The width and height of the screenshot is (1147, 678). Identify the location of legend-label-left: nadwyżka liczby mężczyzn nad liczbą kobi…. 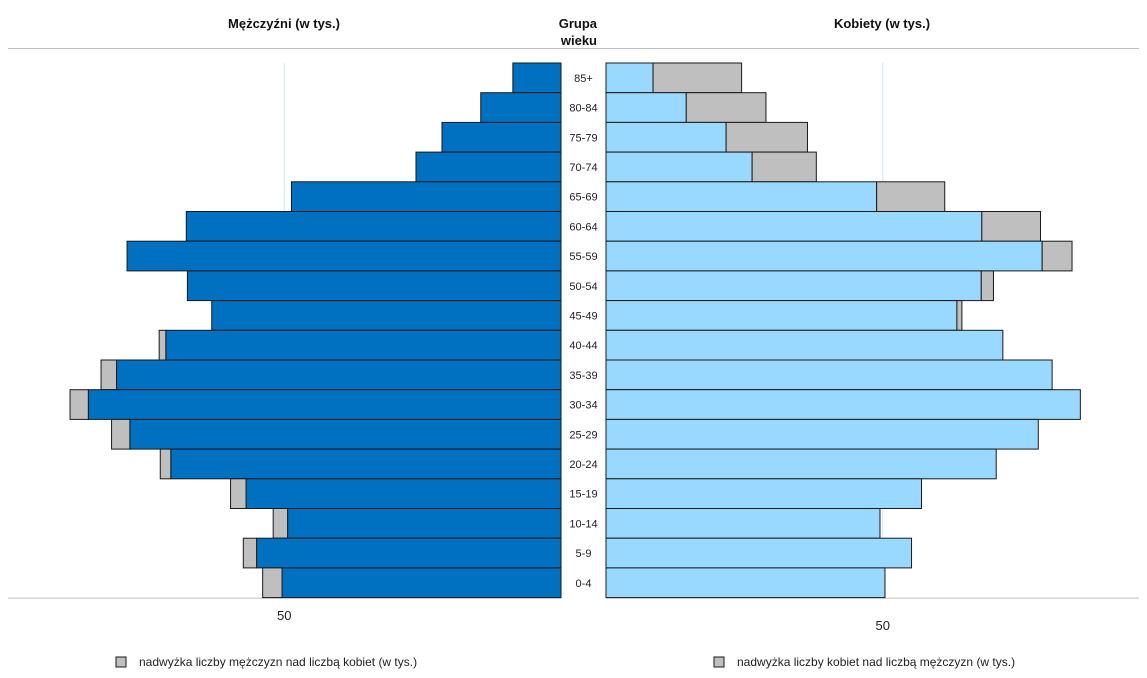
(278, 662).